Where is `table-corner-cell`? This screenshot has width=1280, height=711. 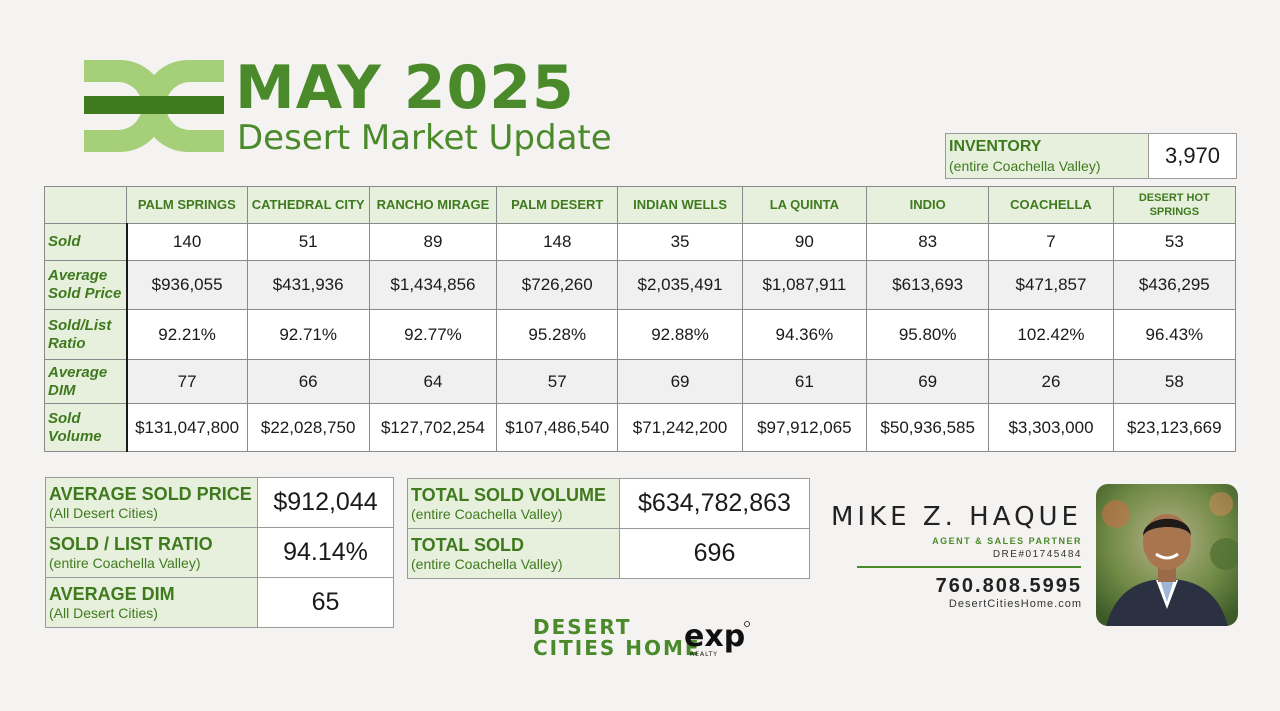 table-corner-cell is located at coordinates (85, 205).